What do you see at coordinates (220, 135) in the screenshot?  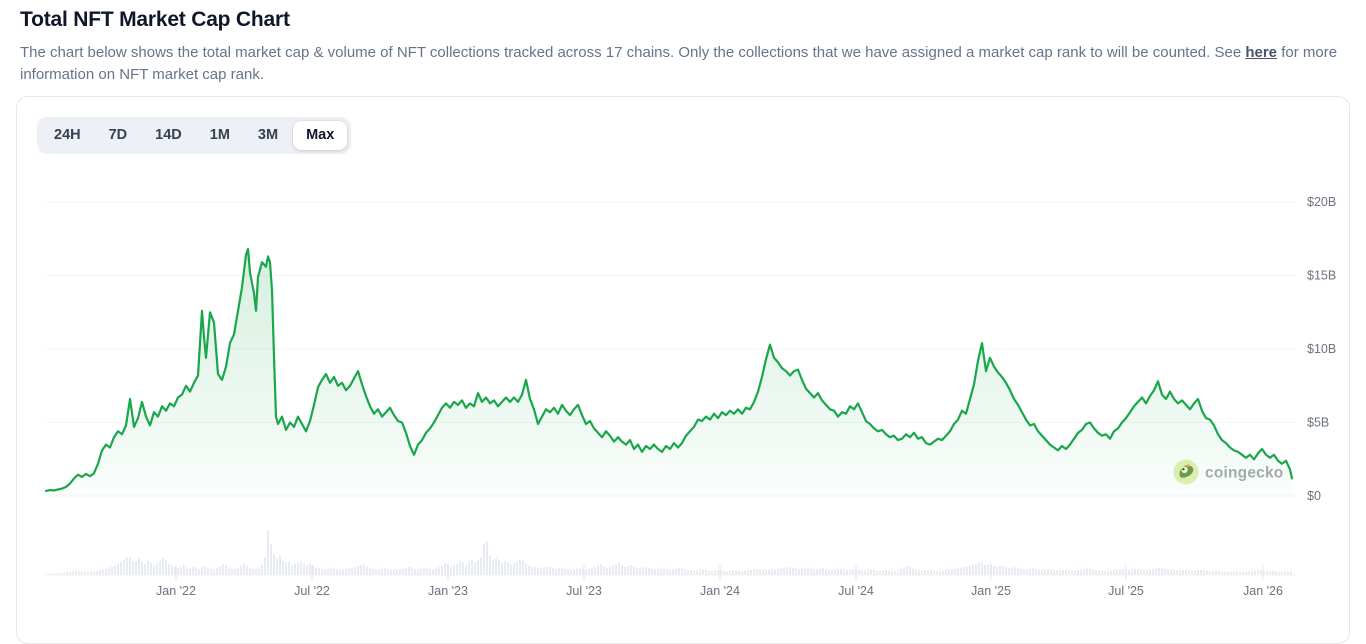 I see `time-range-1m-button: 1M` at bounding box center [220, 135].